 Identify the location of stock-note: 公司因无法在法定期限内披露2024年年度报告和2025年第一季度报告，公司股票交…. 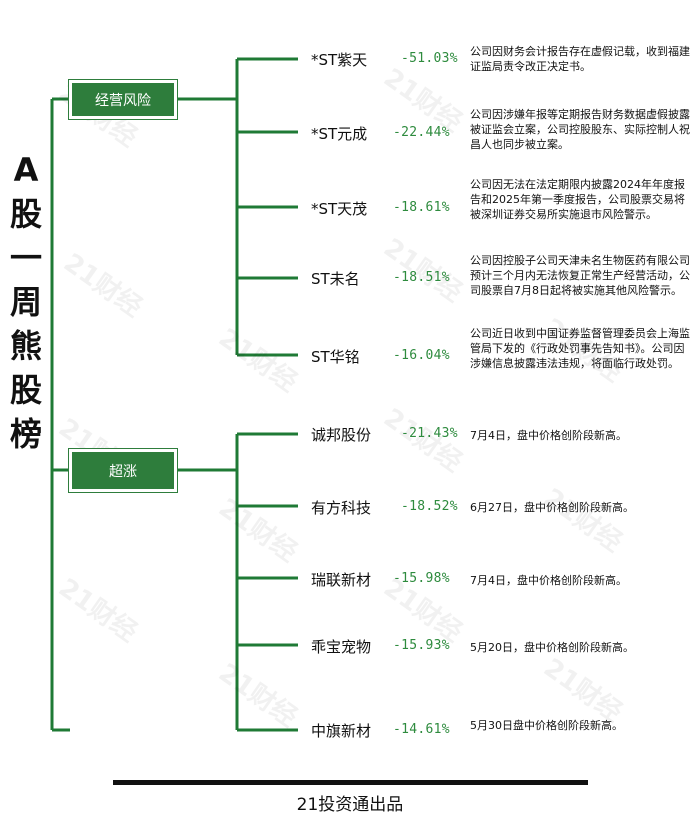
(577, 199).